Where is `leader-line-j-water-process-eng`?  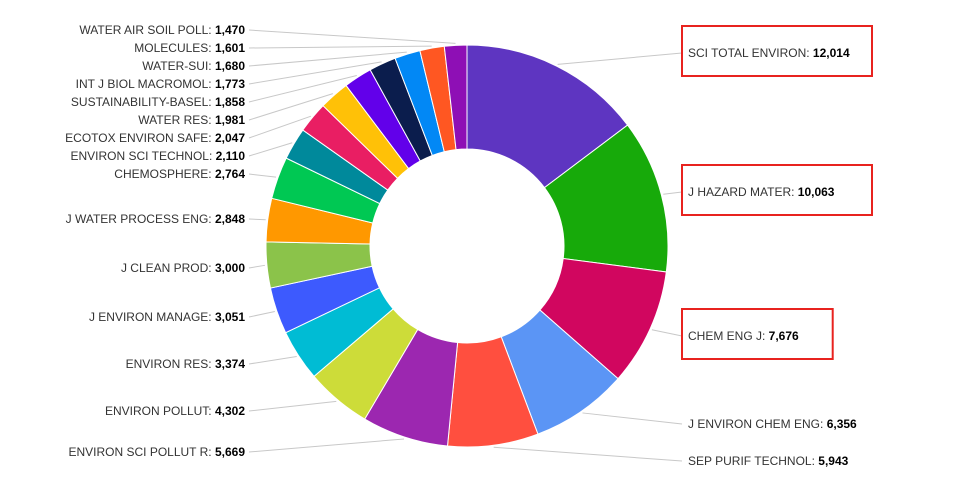 leader-line-j-water-process-eng is located at coordinates (257, 219).